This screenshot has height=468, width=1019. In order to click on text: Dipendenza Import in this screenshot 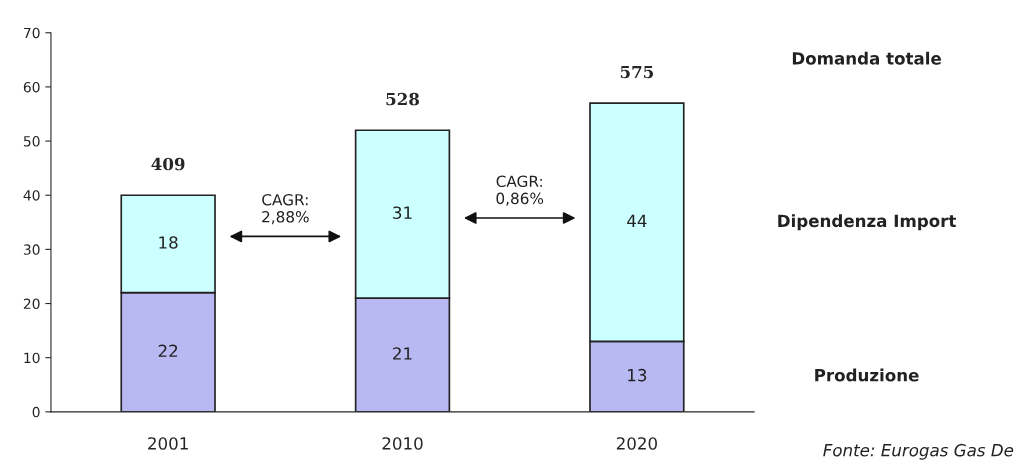, I will do `click(867, 222)`.